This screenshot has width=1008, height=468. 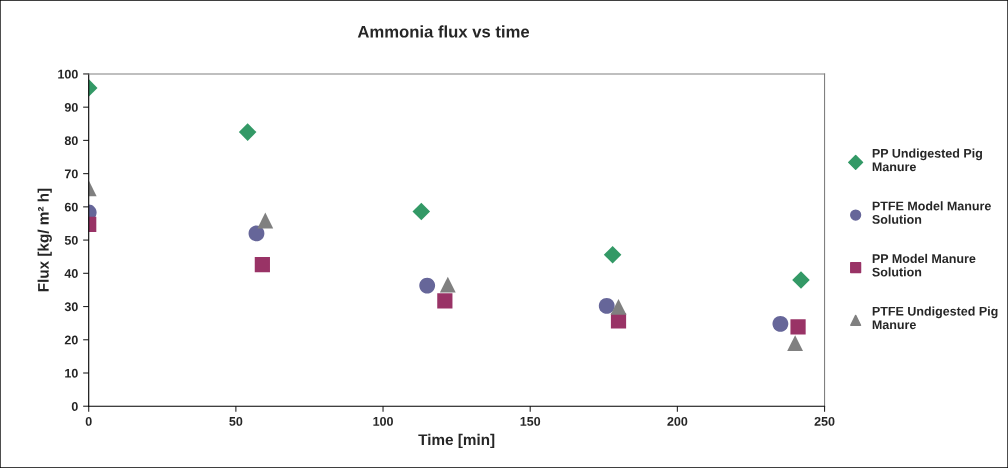 I want to click on legend-label: PP Model Manure Solution, so click(x=924, y=265).